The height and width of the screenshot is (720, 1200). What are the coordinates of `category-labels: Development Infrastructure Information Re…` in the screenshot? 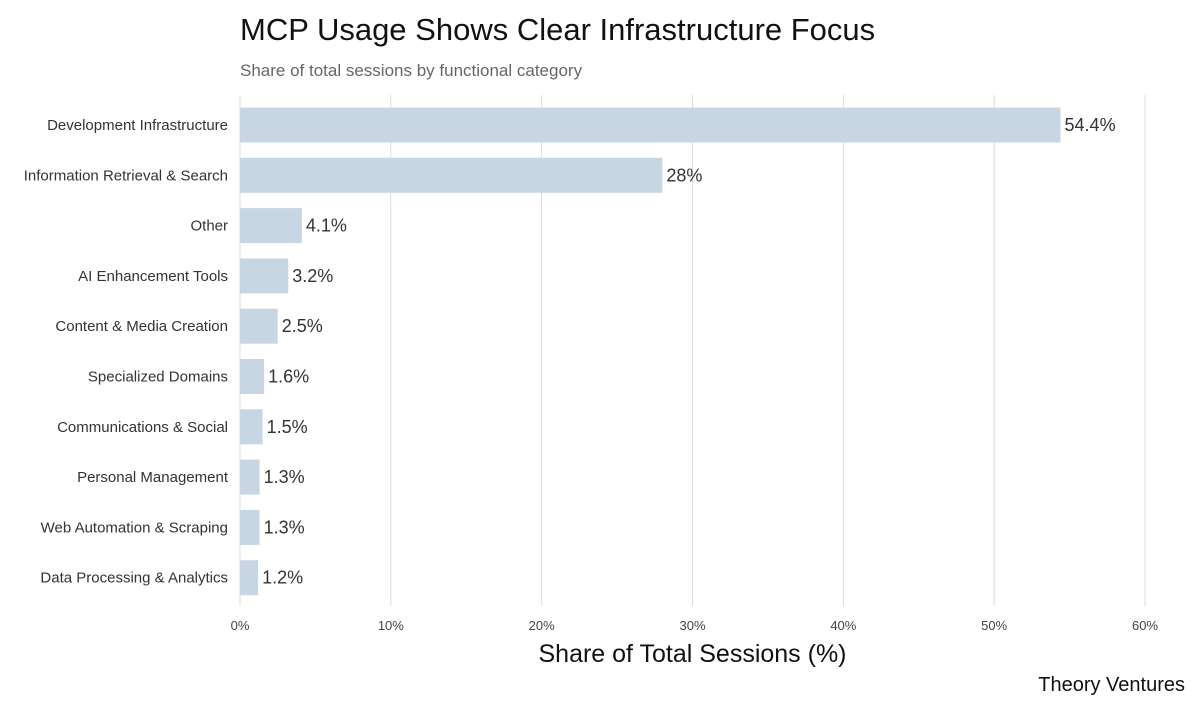 It's located at (126, 352).